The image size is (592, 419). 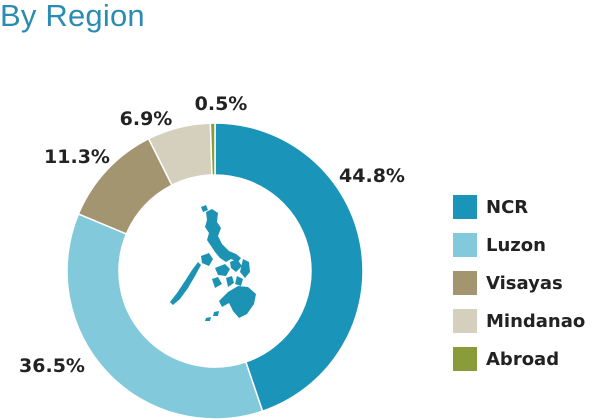 What do you see at coordinates (523, 359) in the screenshot?
I see `legend-label: Abroad` at bounding box center [523, 359].